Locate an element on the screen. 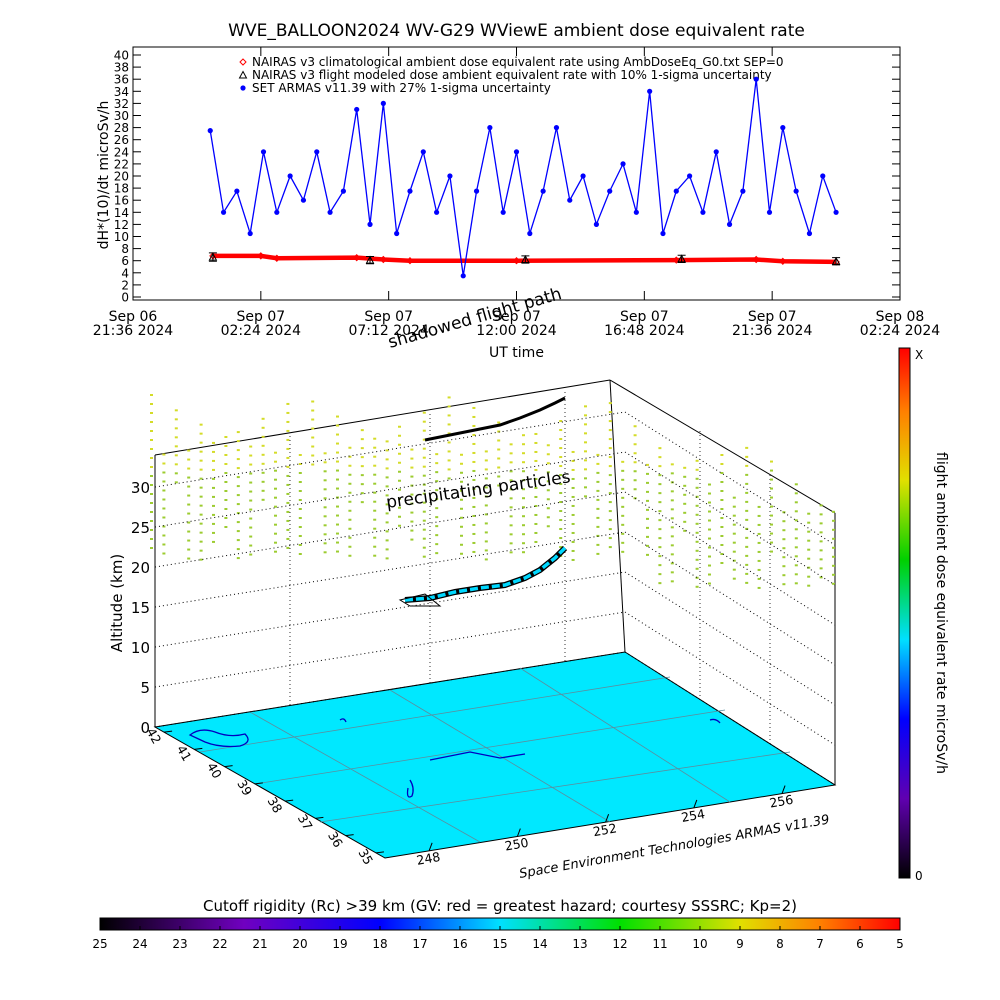 The height and width of the screenshot is (1000, 1000). y-tick-label: 26 is located at coordinates (121, 140).